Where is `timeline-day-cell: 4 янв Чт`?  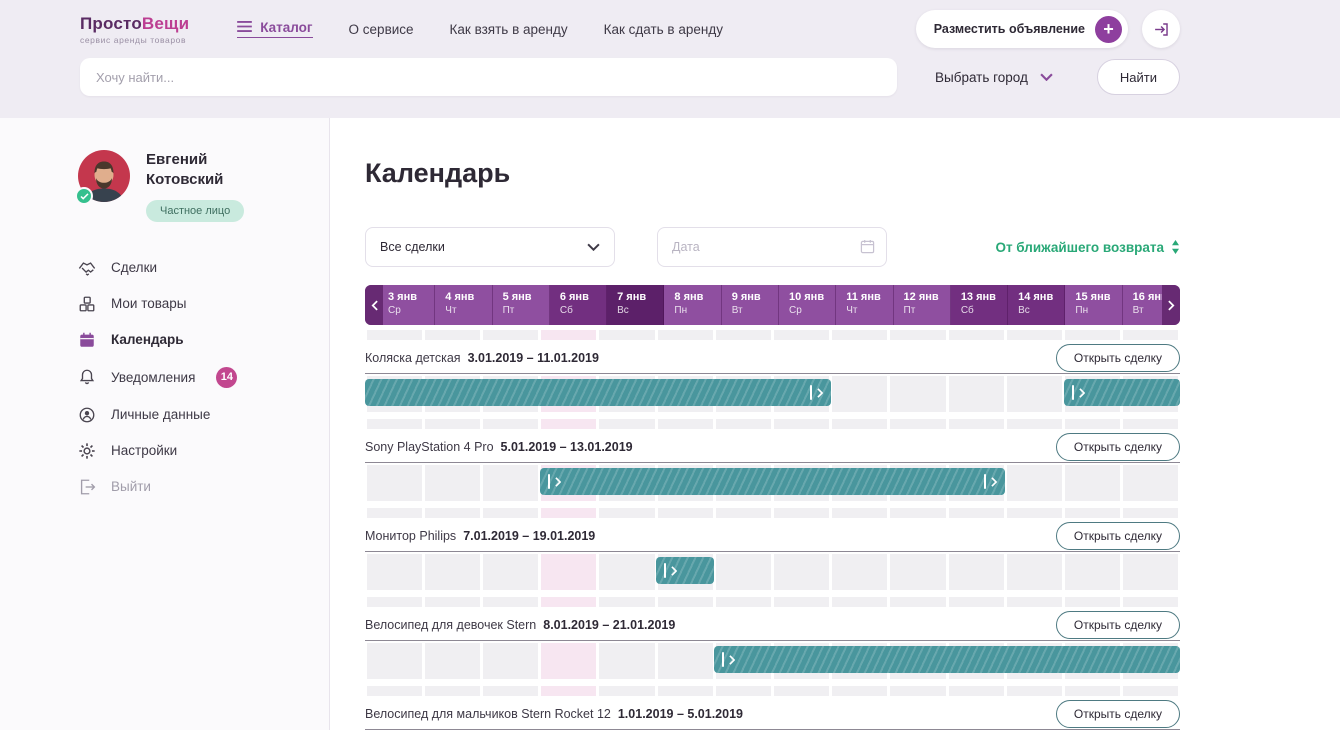
timeline-day-cell: 4 янв Чт is located at coordinates (464, 305).